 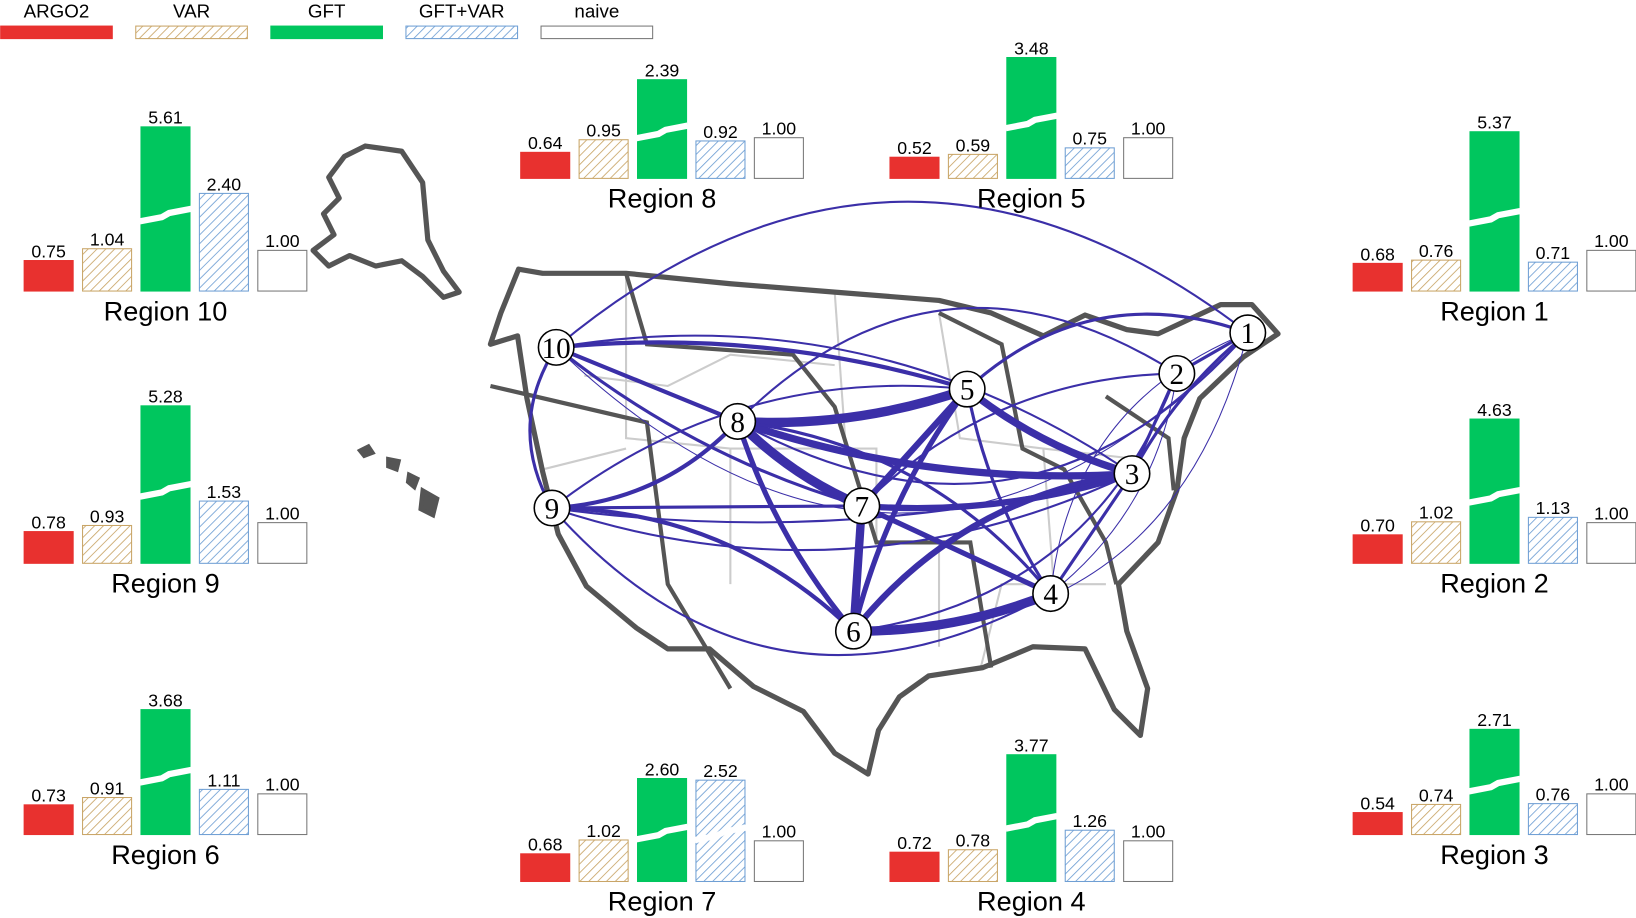 What do you see at coordinates (1494, 410) in the screenshot?
I see `value-label: 4.63` at bounding box center [1494, 410].